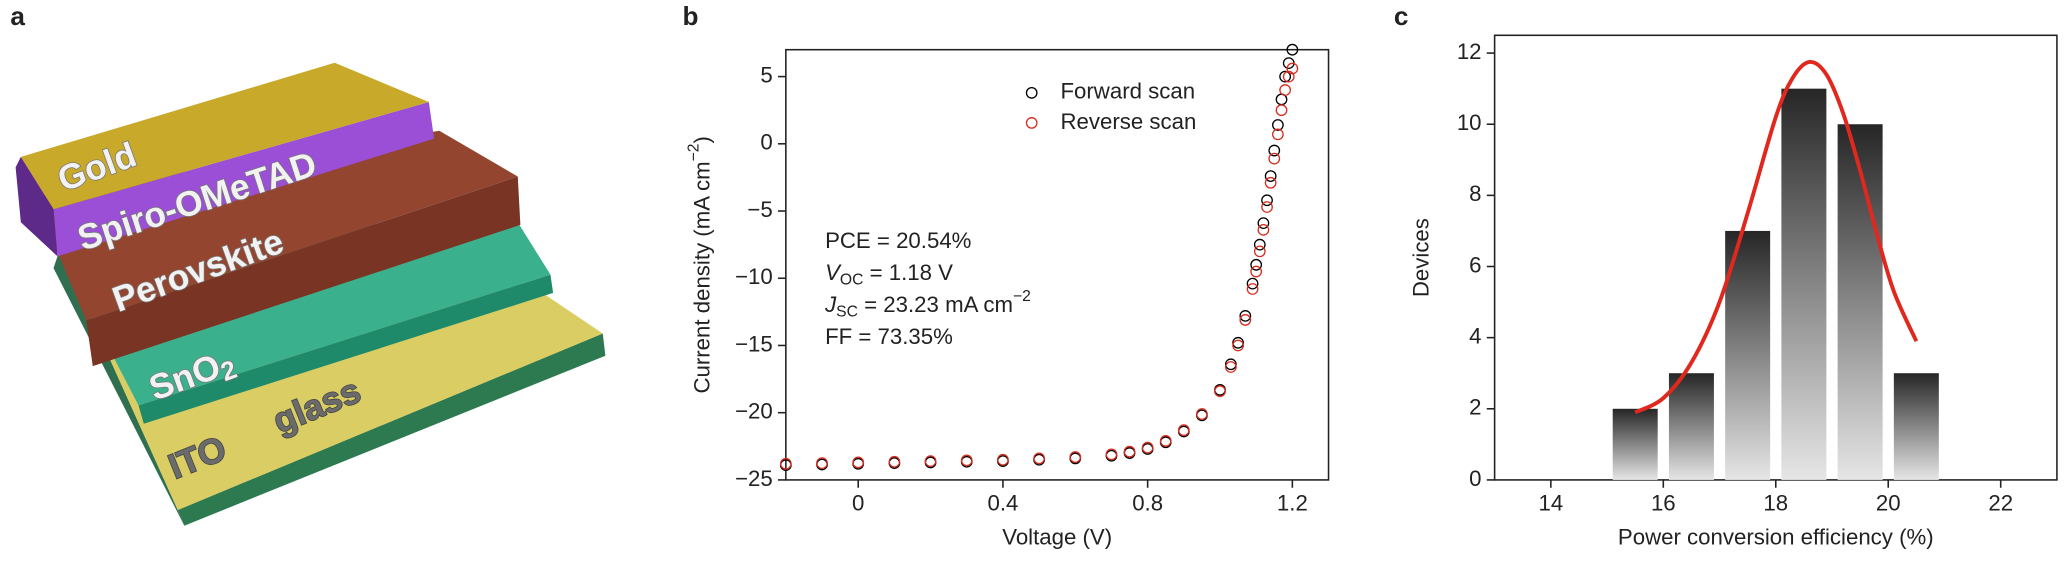  I want to click on y-tick-label: 10, so click(1469, 122).